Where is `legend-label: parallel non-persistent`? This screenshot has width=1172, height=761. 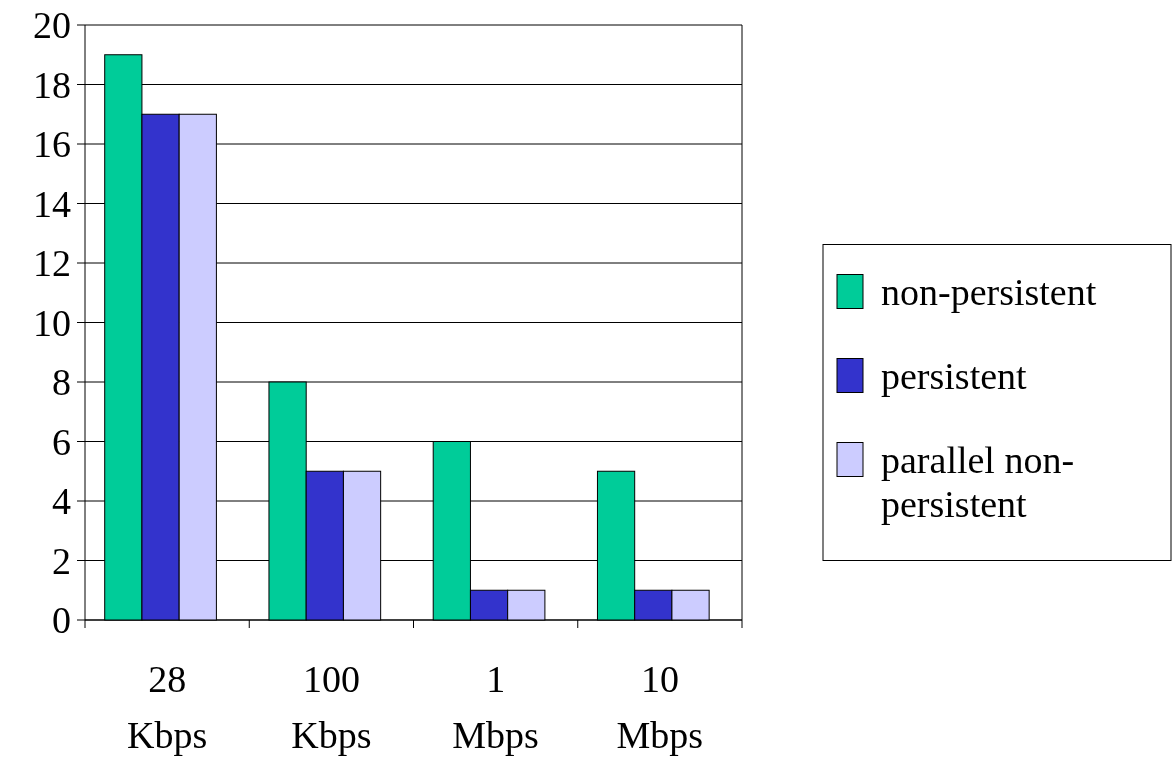 legend-label: parallel non-persistent is located at coordinates (978, 481).